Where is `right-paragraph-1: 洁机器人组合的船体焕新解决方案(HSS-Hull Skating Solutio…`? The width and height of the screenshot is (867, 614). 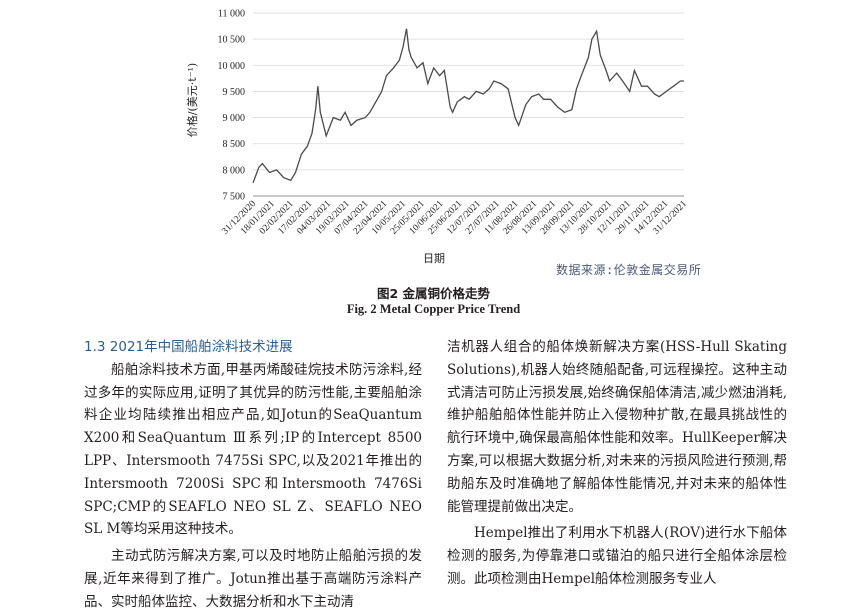
right-paragraph-1: 洁机器人组合的船体焕新解决方案(HSS-Hull Skating Solutio… is located at coordinates (617, 427).